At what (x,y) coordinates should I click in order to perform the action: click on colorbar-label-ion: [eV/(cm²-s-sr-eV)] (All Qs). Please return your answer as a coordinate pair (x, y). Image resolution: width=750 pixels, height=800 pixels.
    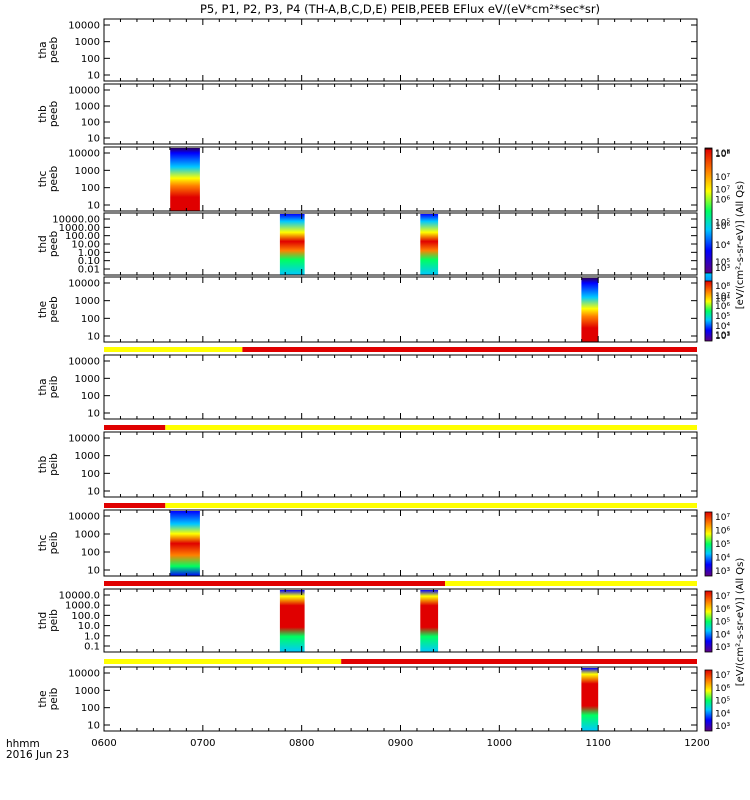
    Looking at the image, I should click on (740, 622).